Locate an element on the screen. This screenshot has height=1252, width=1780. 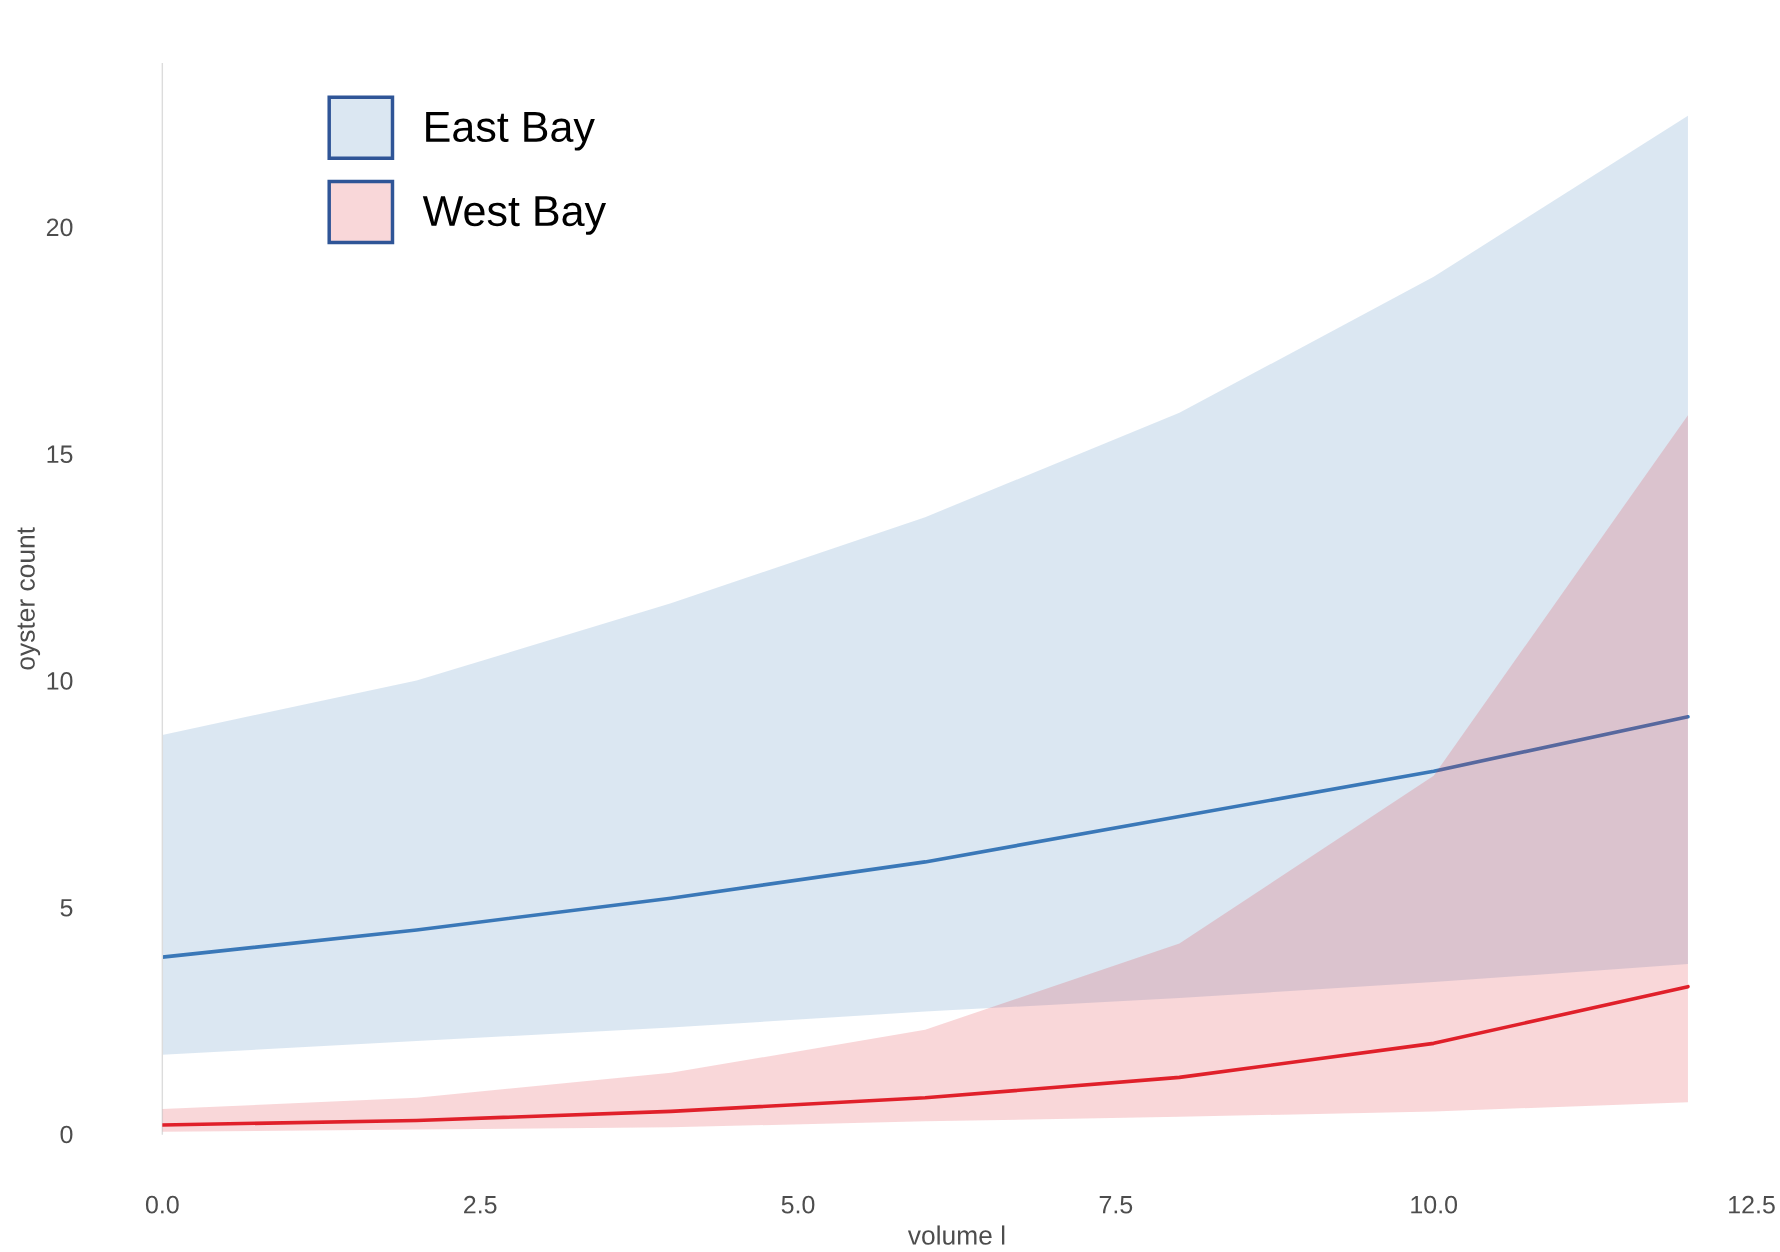
x-tick-label: 5.0 is located at coordinates (798, 1204).